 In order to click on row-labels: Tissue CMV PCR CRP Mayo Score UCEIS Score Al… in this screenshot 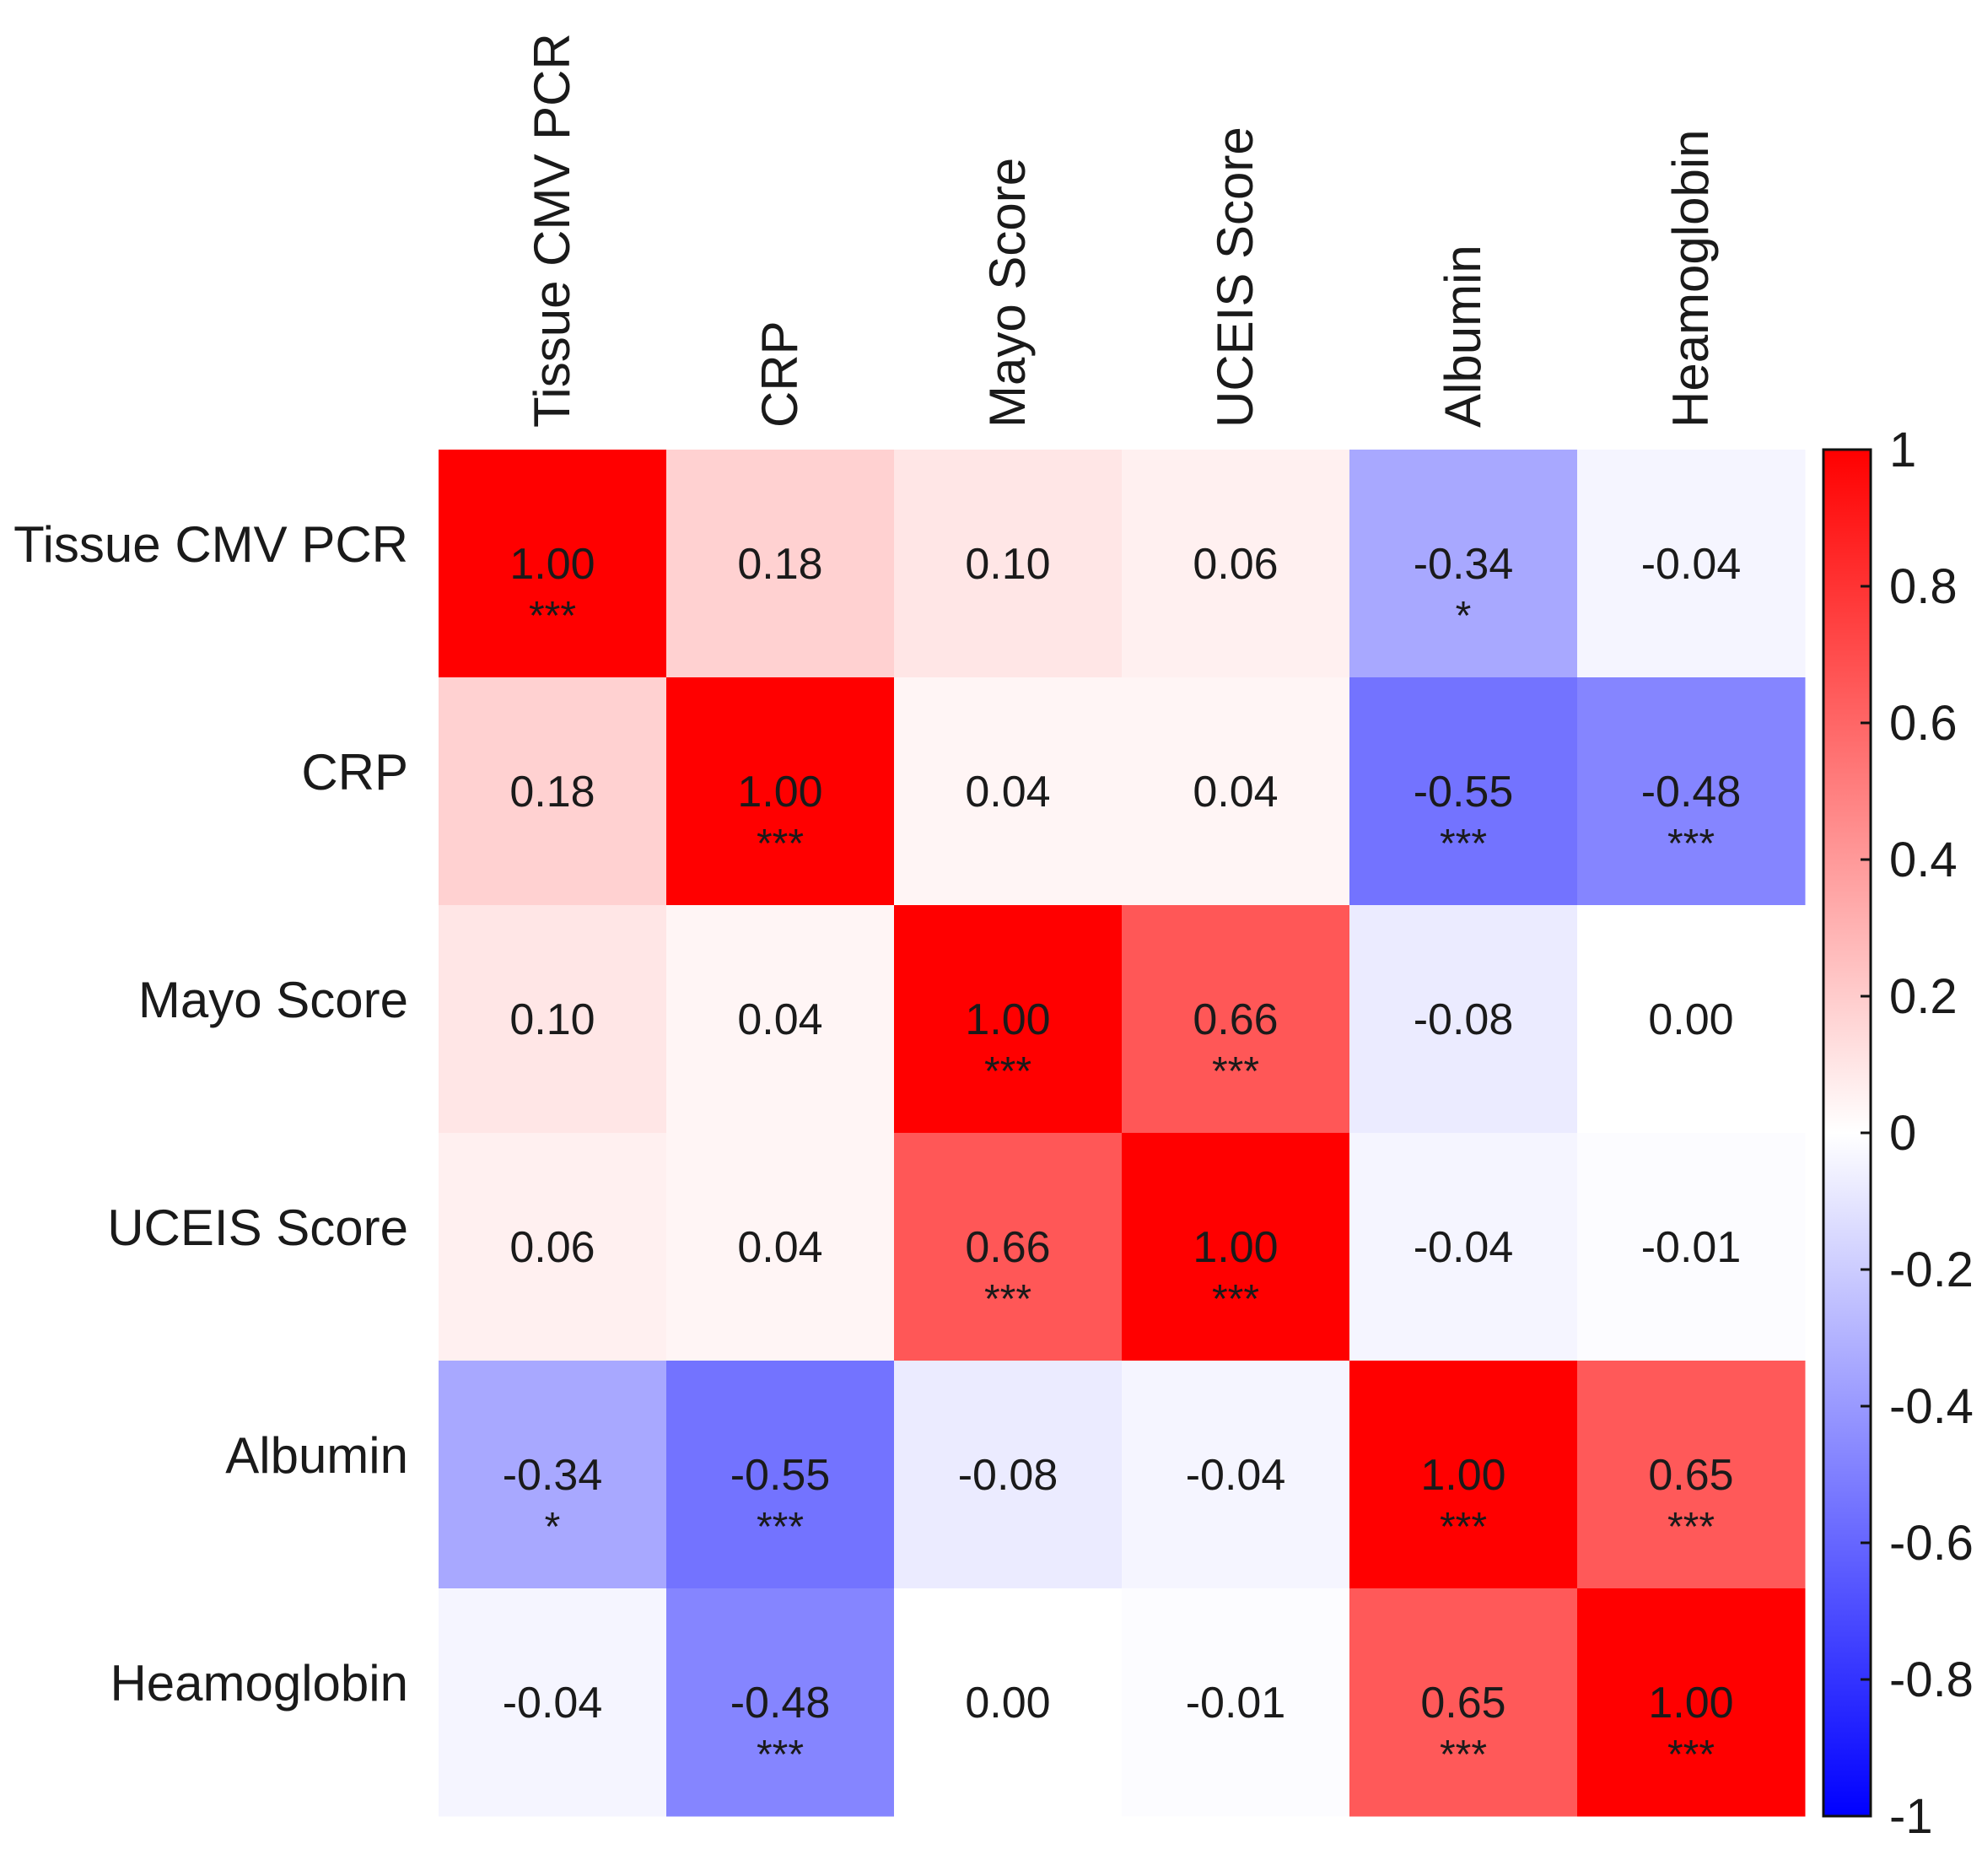, I will do `click(210, 1114)`.